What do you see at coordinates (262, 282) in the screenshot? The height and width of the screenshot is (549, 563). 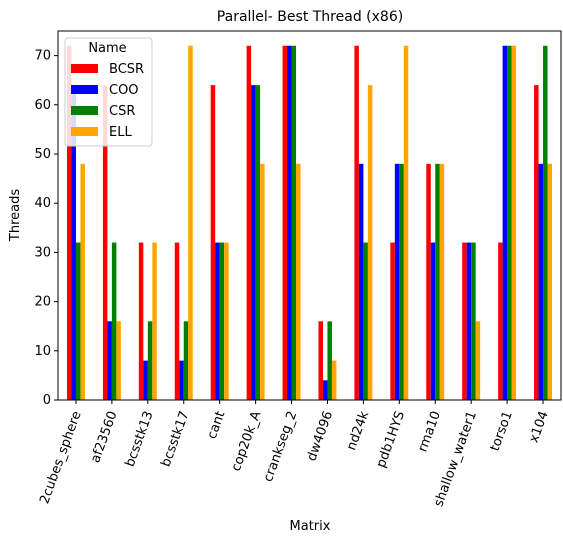 I see `bar-ell-cop20k_a` at bounding box center [262, 282].